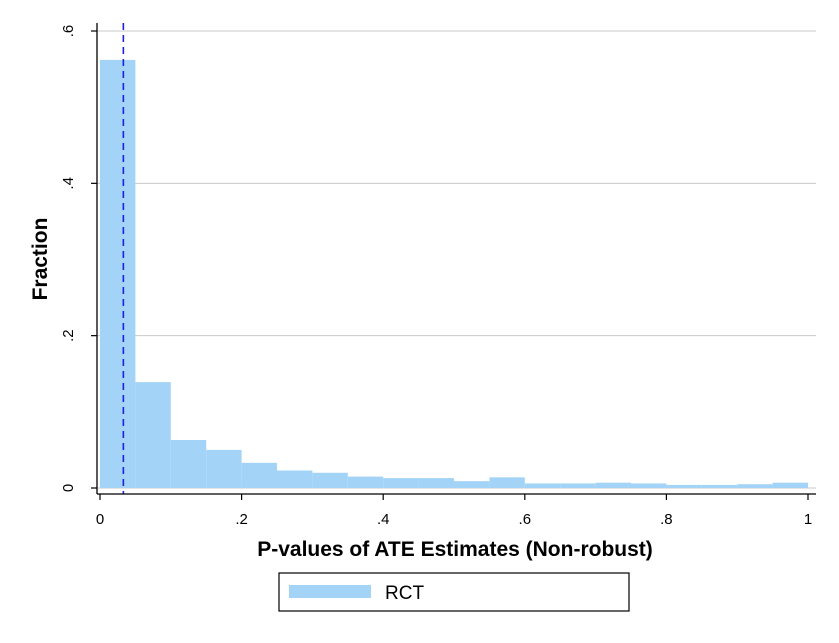 This screenshot has width=839, height=643. What do you see at coordinates (455, 549) in the screenshot?
I see `x-axis-title: P-values of ATE Estimates (Non-robust)` at bounding box center [455, 549].